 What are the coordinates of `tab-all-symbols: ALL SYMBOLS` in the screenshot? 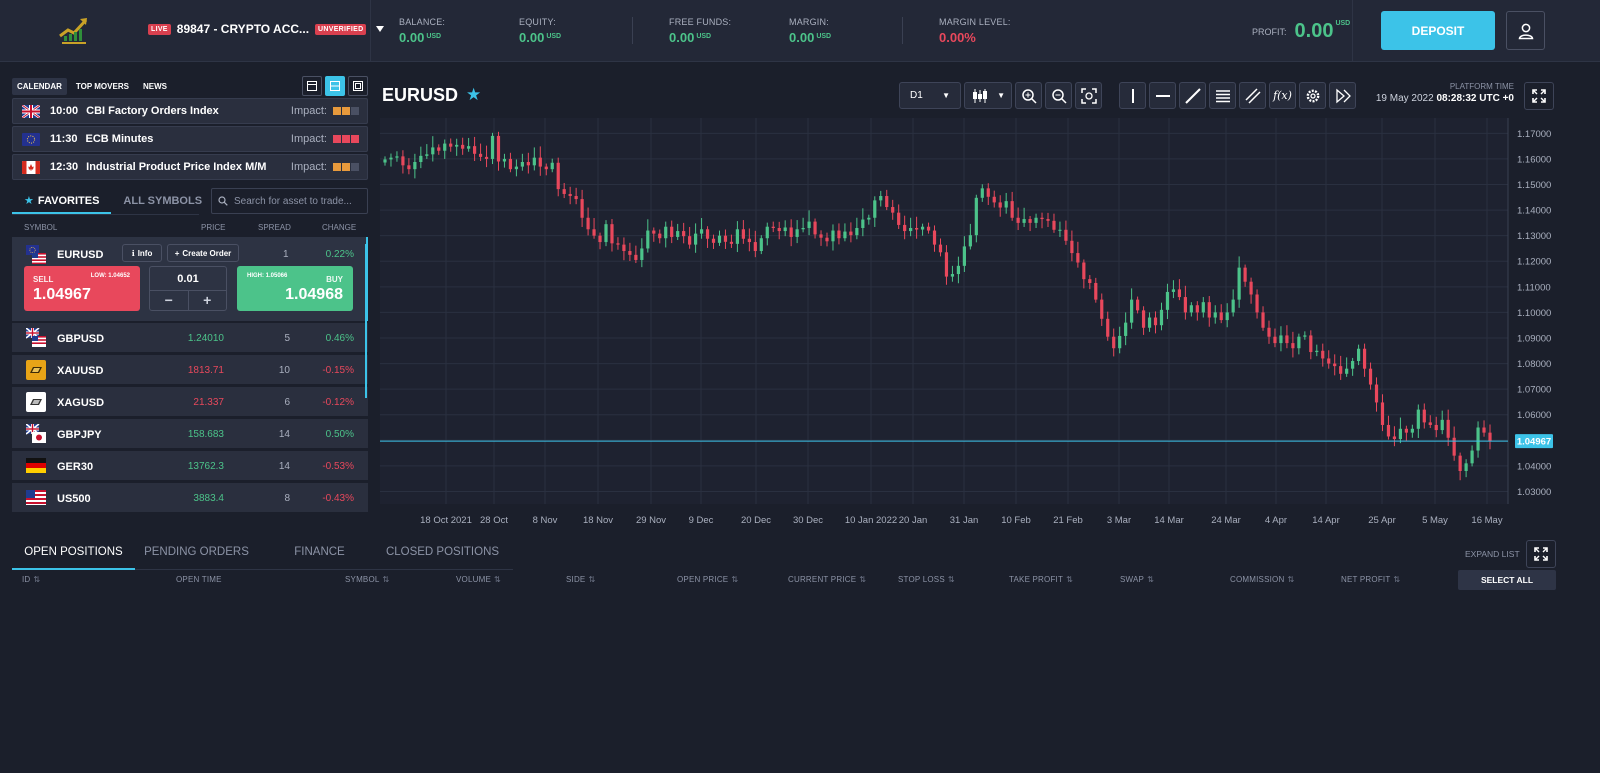 It's located at (163, 201).